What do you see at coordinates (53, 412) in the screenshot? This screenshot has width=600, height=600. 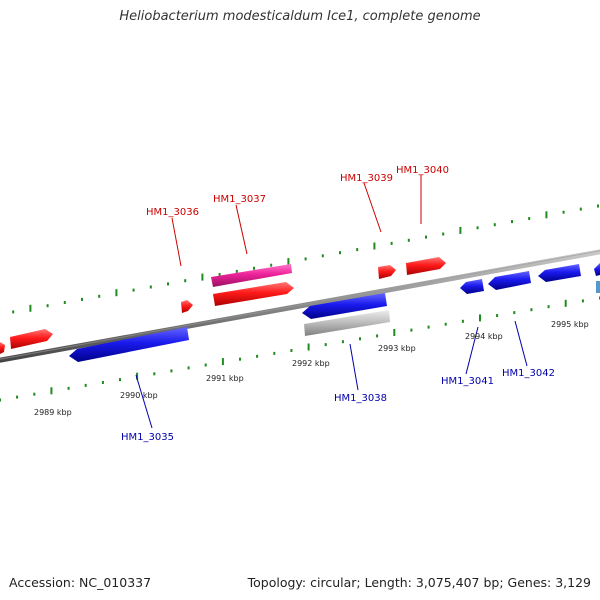 I see `tick-label-2989: 2989 kbp` at bounding box center [53, 412].